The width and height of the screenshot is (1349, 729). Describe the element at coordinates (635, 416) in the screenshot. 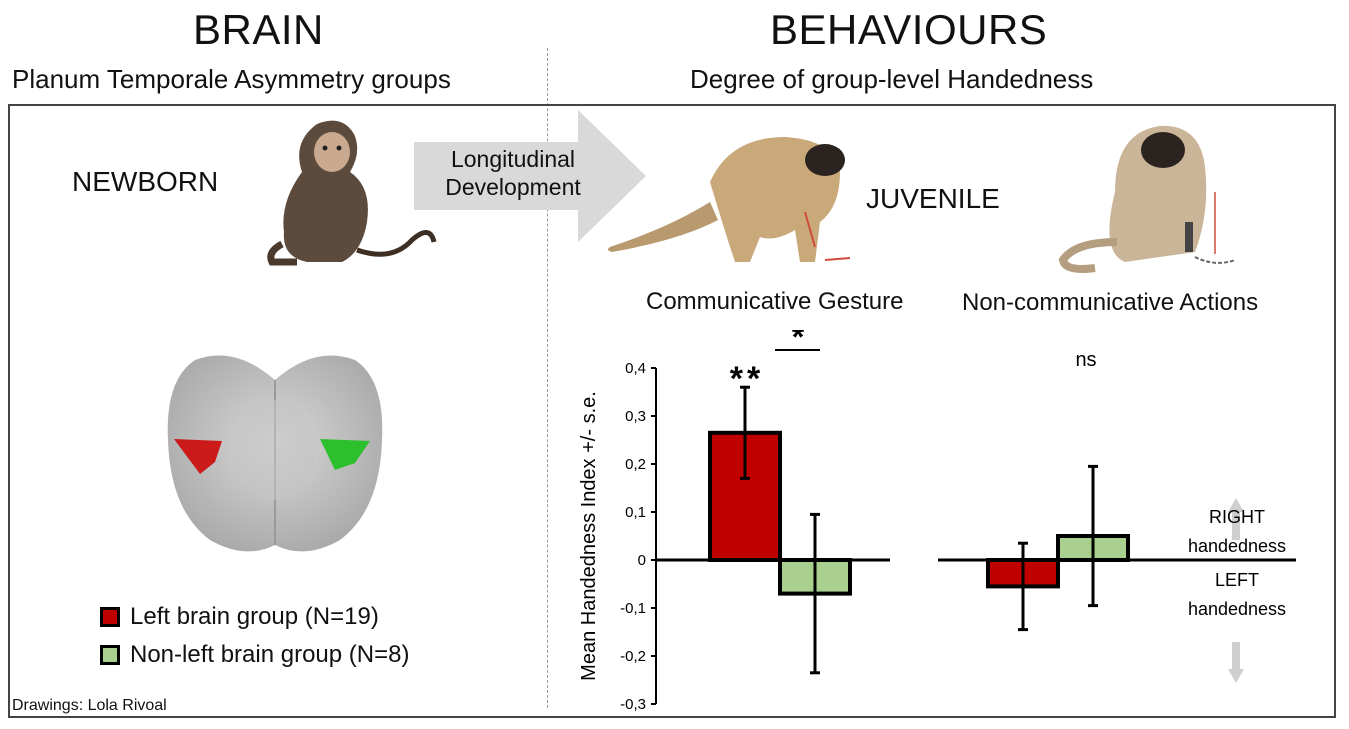

I see `y-tick-label: 0,3` at that location.